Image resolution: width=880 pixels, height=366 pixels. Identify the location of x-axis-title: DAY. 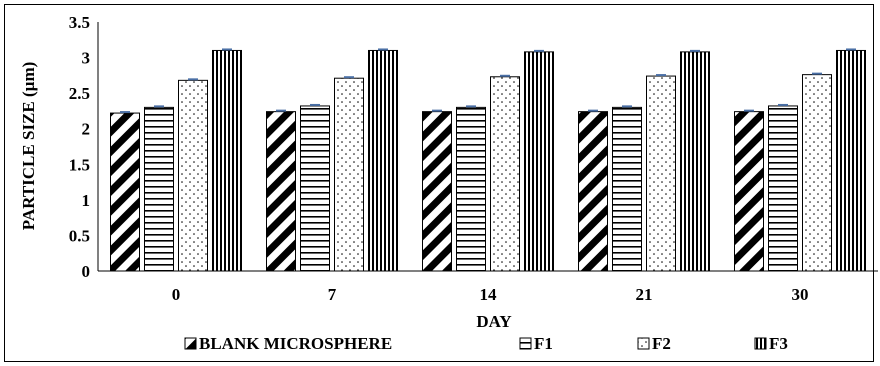
(493, 321).